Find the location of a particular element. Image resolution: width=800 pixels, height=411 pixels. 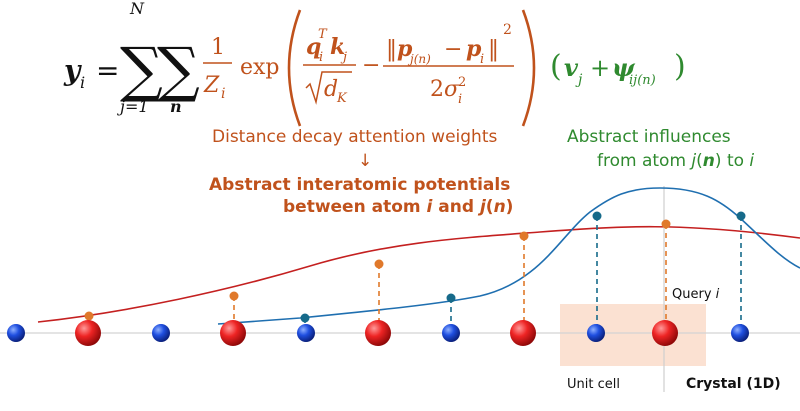

formula-minus: − is located at coordinates (371, 65).